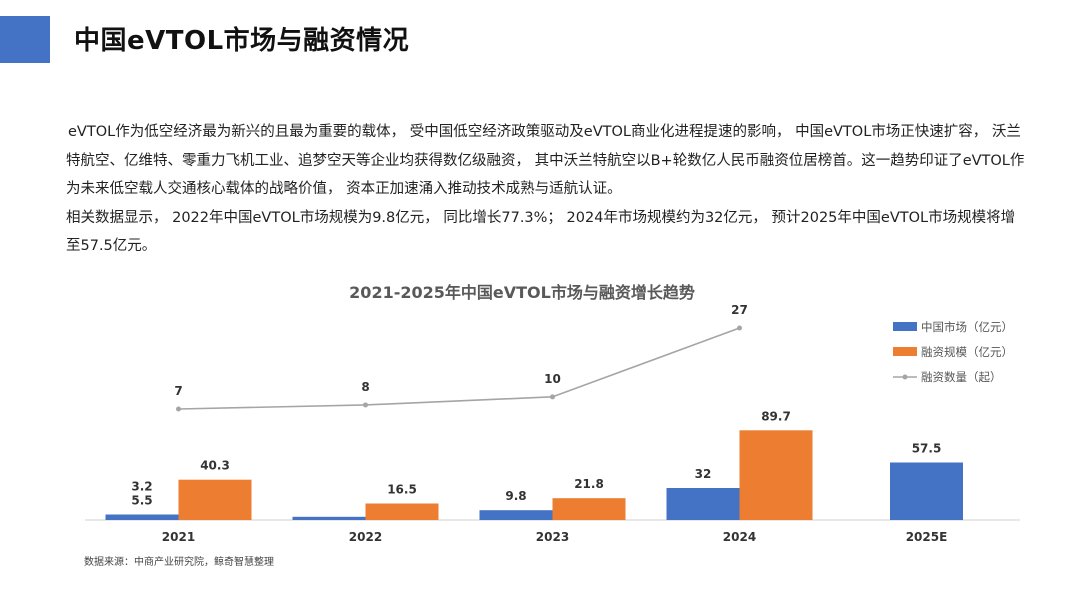 The height and width of the screenshot is (608, 1080). What do you see at coordinates (242, 41) in the screenshot?
I see `page-title: 中国eVTOL市场与融资情况` at bounding box center [242, 41].